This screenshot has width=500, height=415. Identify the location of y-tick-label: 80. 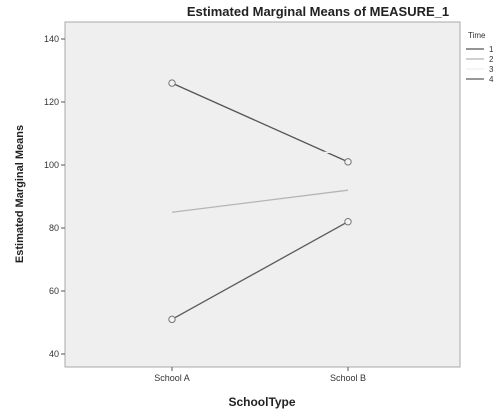
(54, 228).